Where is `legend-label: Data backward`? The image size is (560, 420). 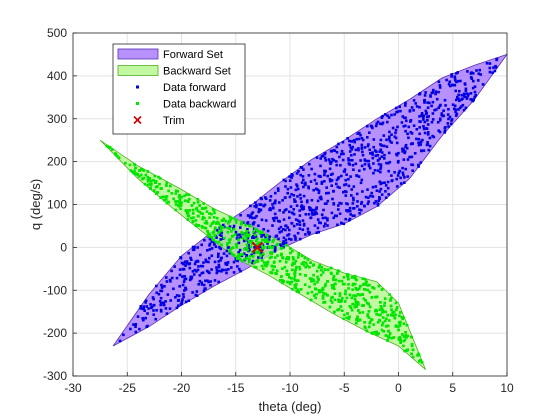 legend-label: Data backward is located at coordinates (199, 105).